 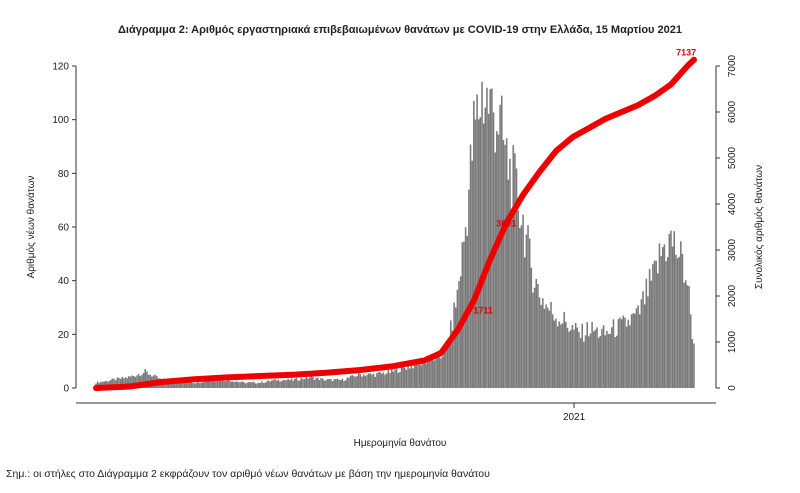 What do you see at coordinates (574, 417) in the screenshot?
I see `x-tick-label: 2021` at bounding box center [574, 417].